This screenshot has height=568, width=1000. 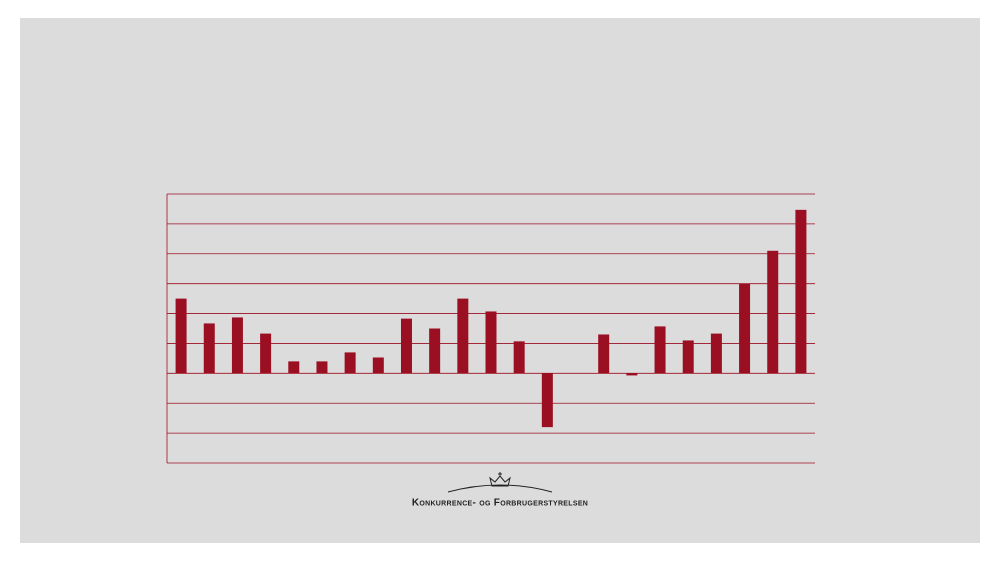 I want to click on logo-arc, so click(x=500, y=488).